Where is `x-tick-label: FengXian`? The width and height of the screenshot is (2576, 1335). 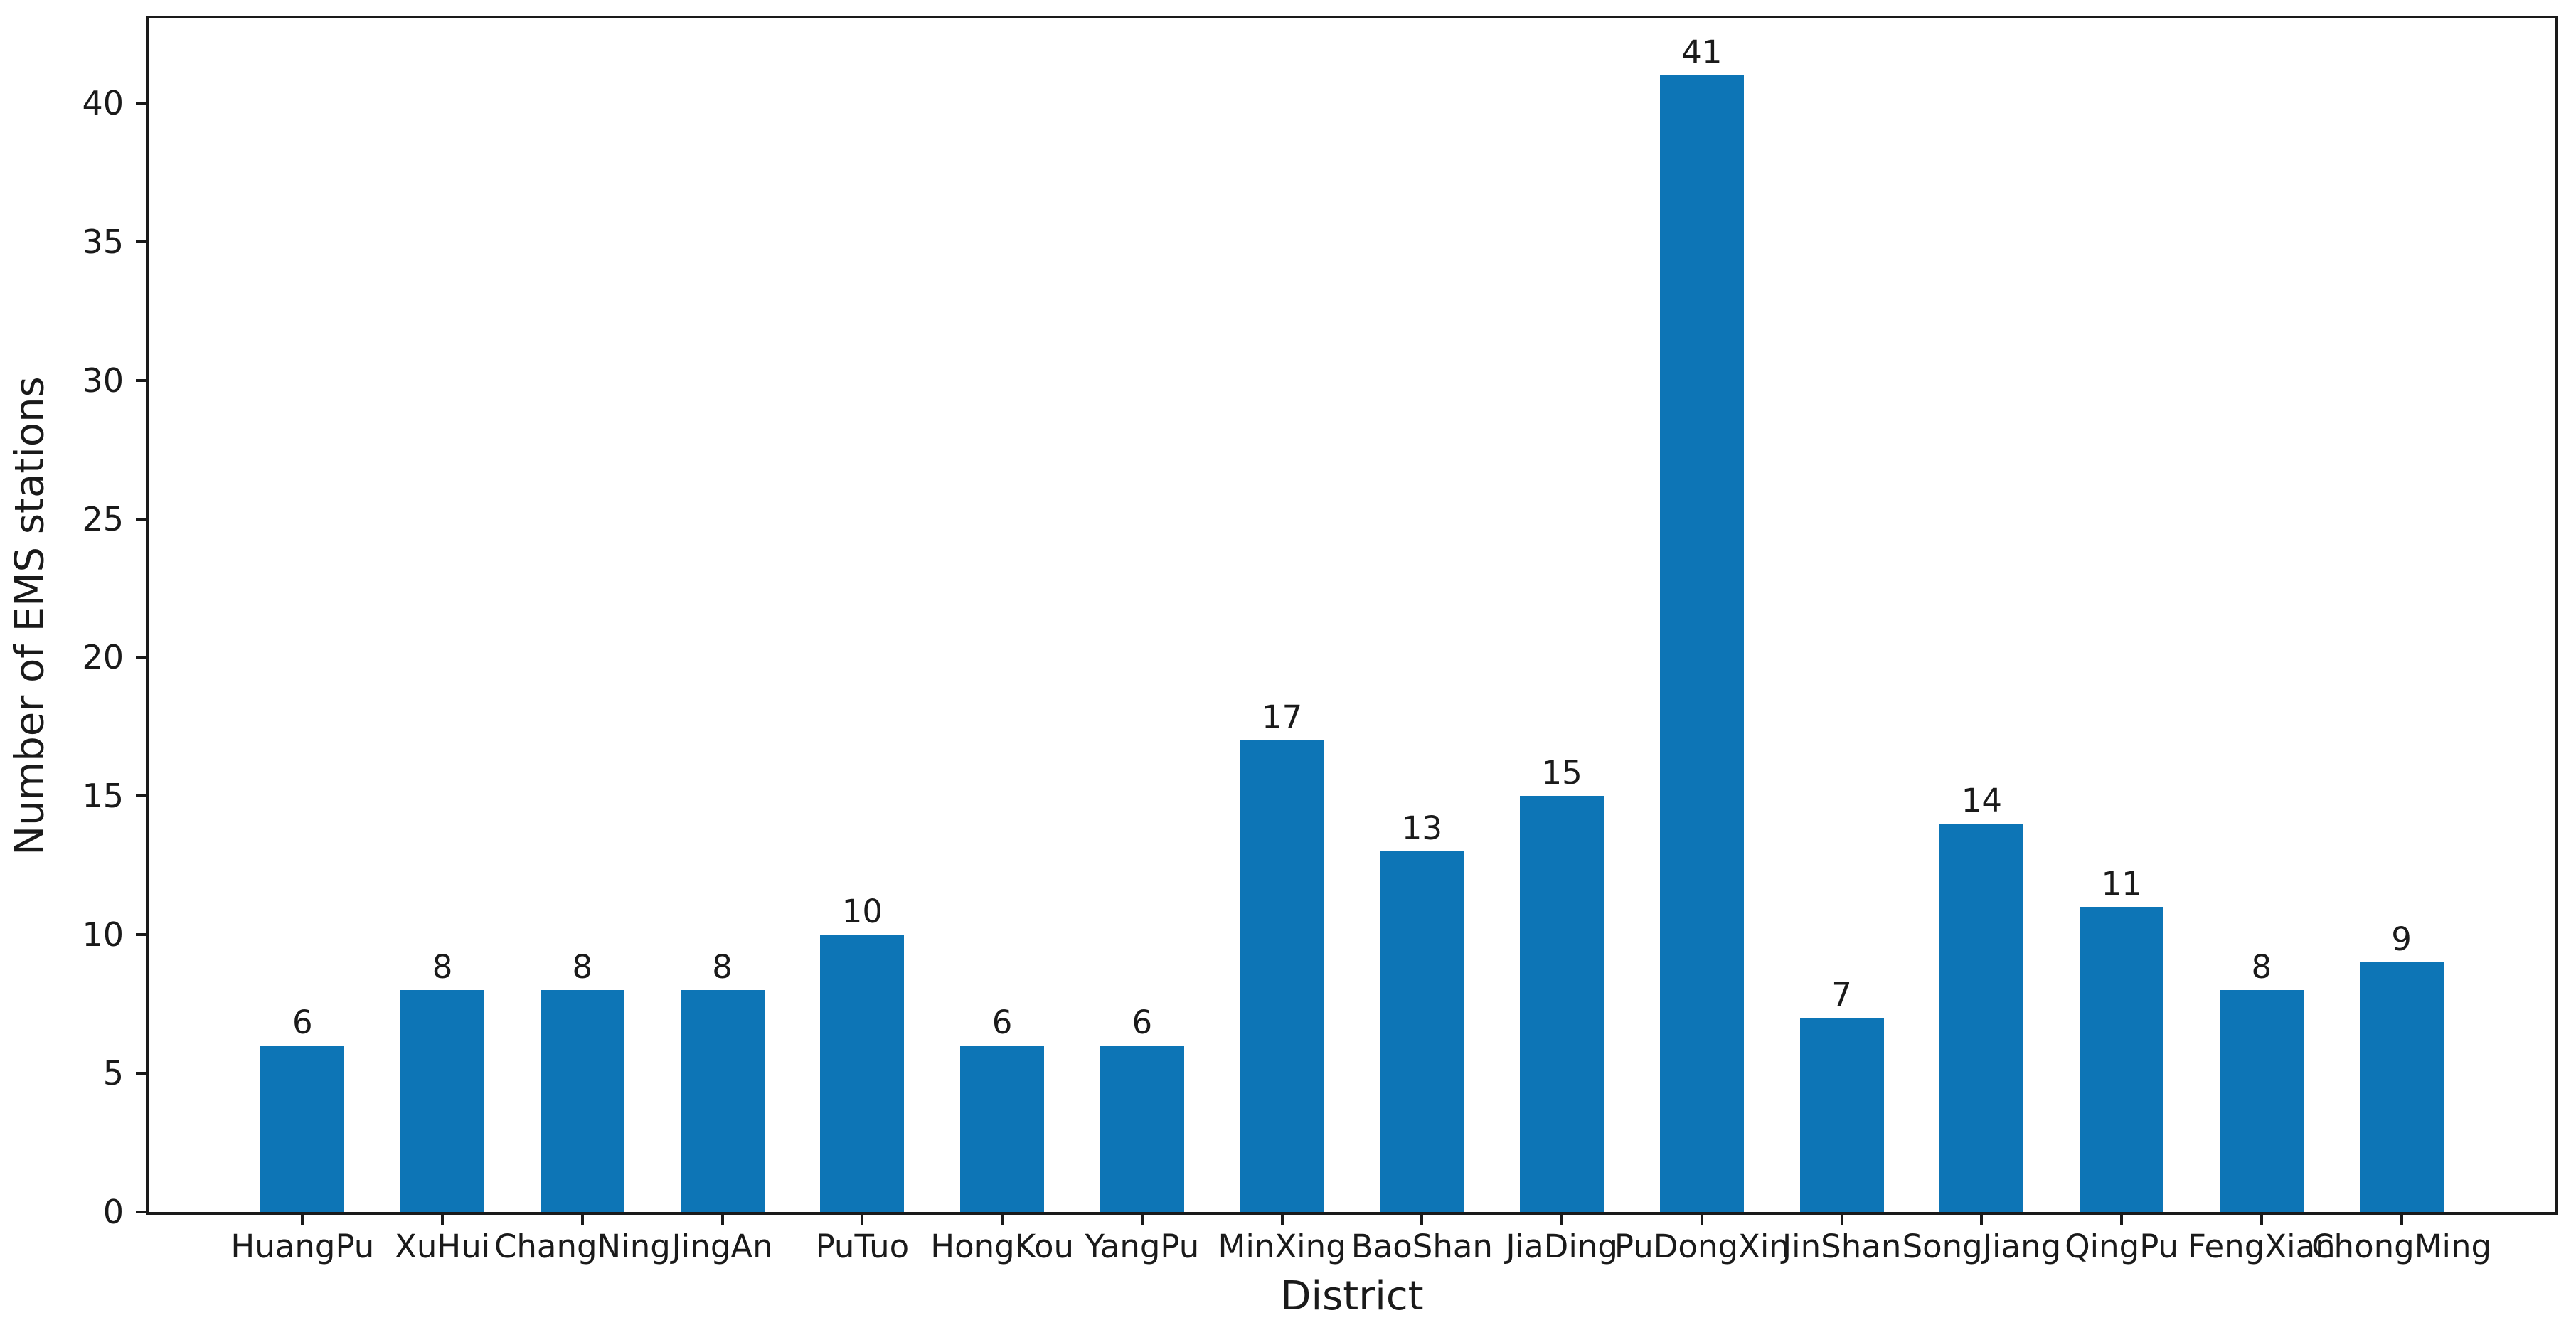 x-tick-label: FengXian is located at coordinates (2262, 1246).